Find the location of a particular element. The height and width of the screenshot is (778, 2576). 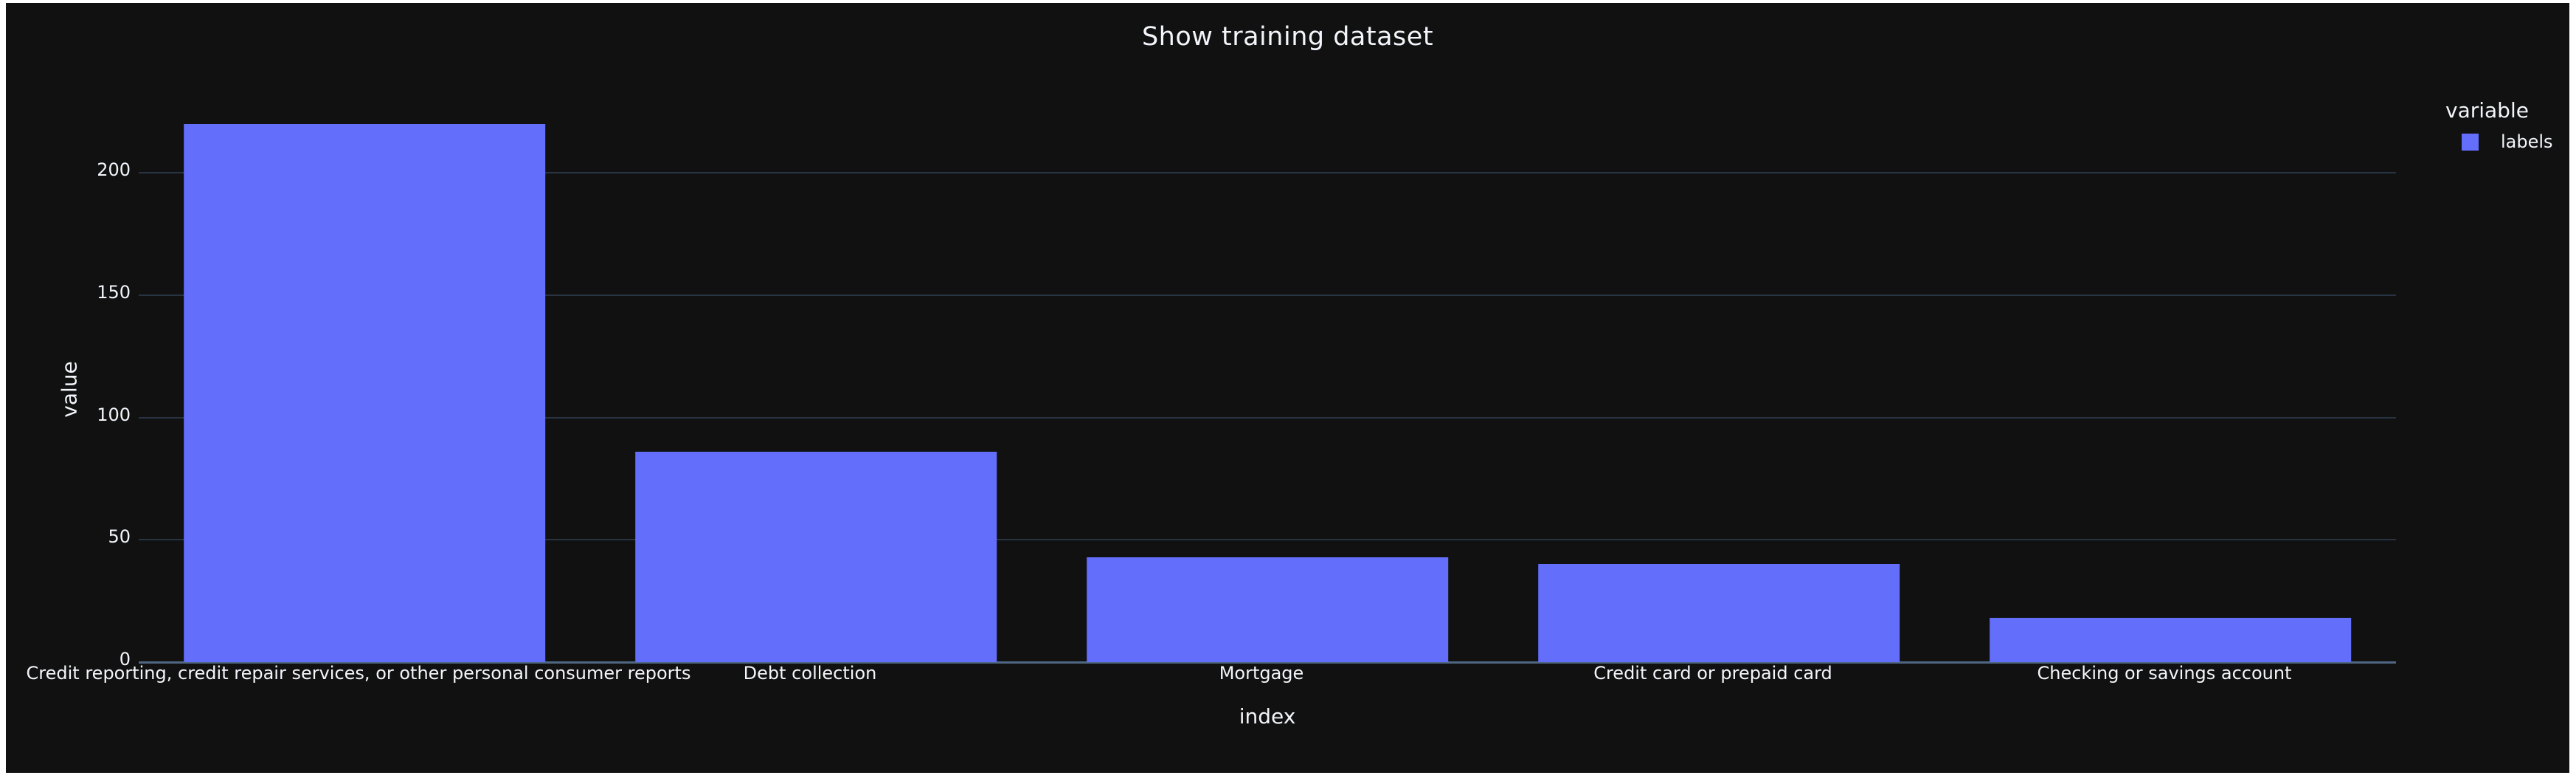

legend-item-labels: labels is located at coordinates (2499, 141).